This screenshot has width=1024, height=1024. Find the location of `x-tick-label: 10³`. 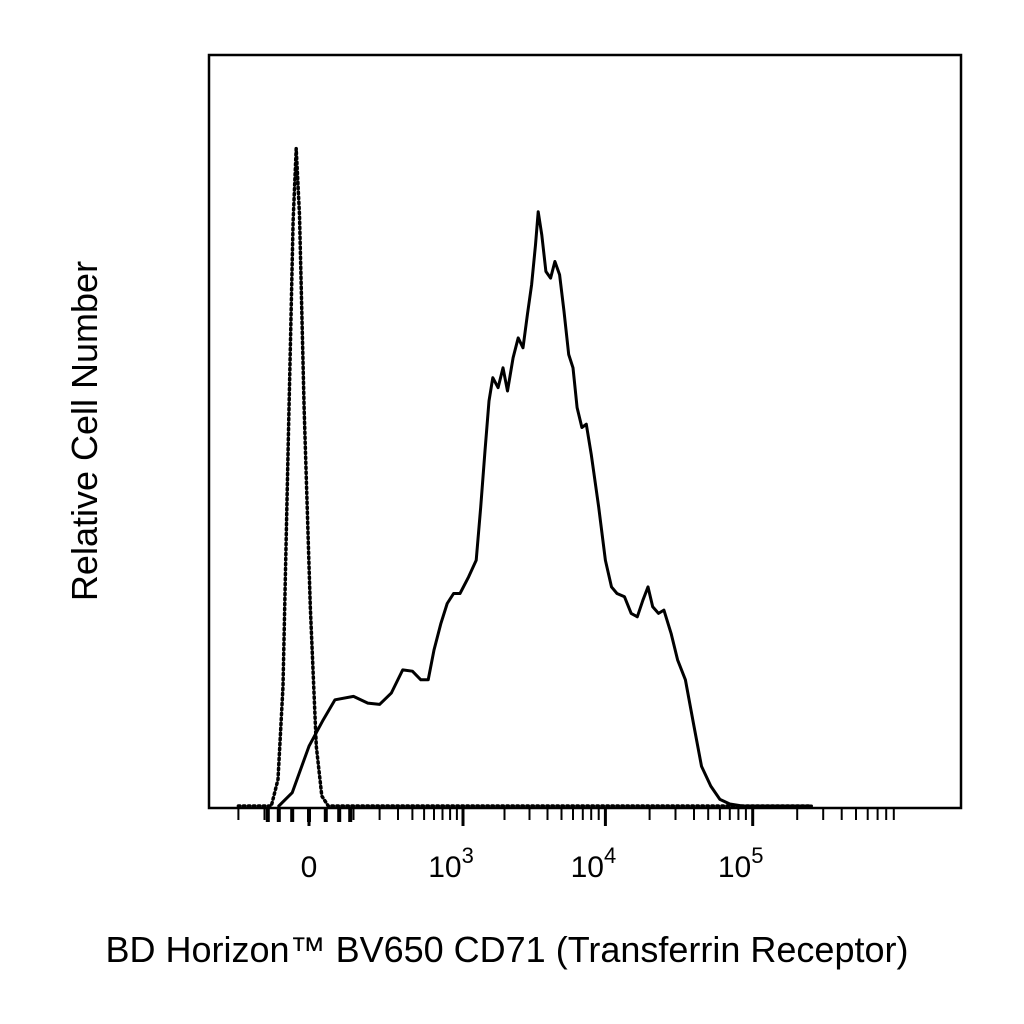

x-tick-label: 10³ is located at coordinates (451, 863).